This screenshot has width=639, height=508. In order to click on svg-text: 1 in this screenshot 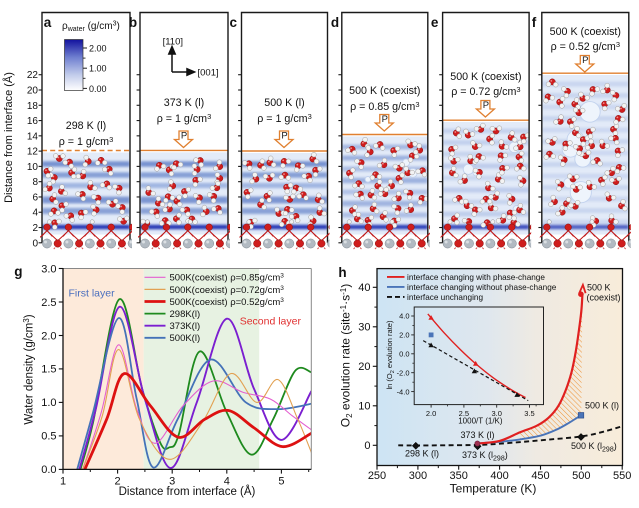, I will do `click(63, 481)`.